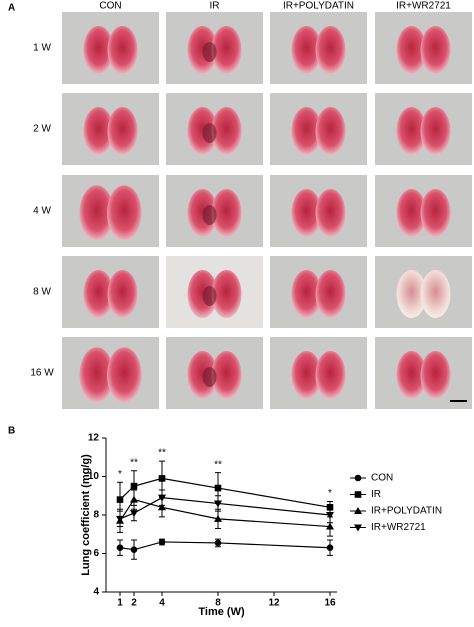 The height and width of the screenshot is (627, 474). Describe the element at coordinates (376, 494) in the screenshot. I see `legend-label: IR` at that location.